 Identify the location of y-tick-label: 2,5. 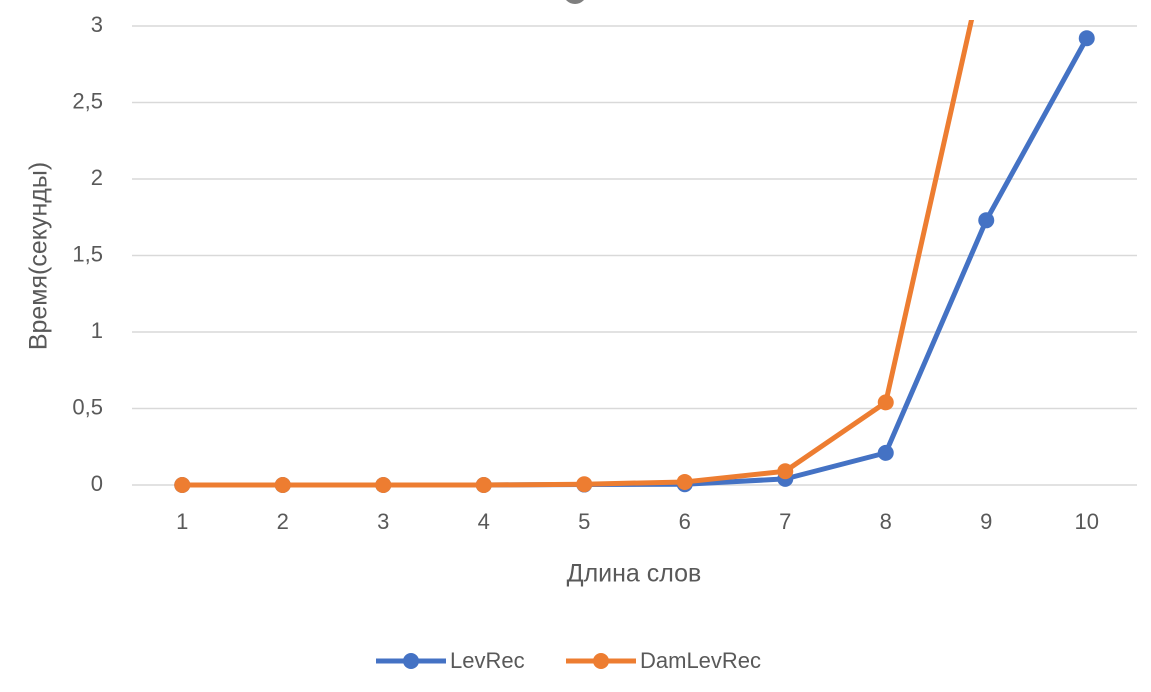
(87, 100).